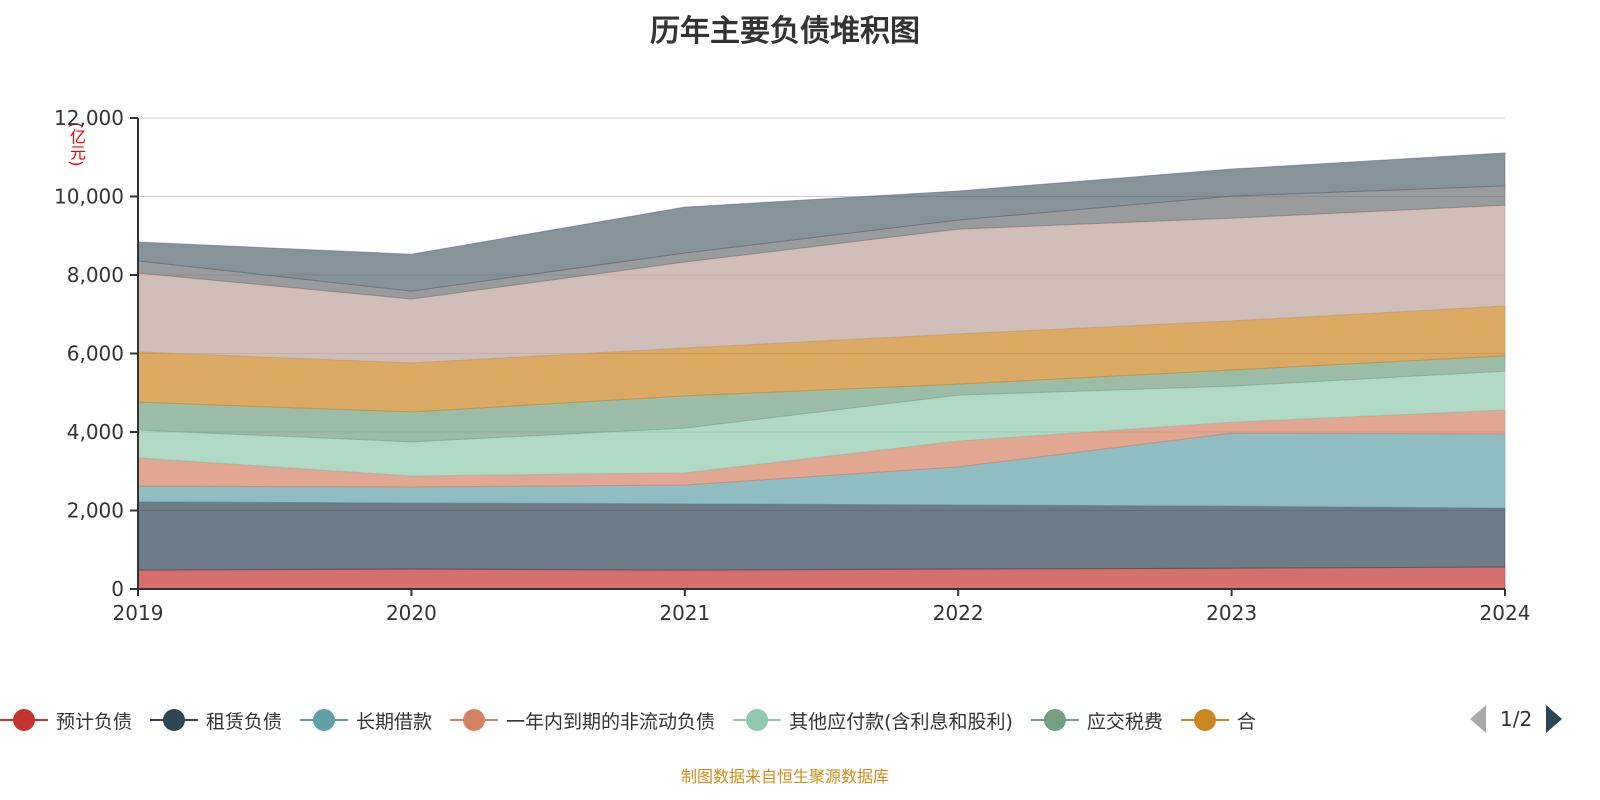  I want to click on source-note: 制图数据来自恒生聚源数据库, so click(784, 776).